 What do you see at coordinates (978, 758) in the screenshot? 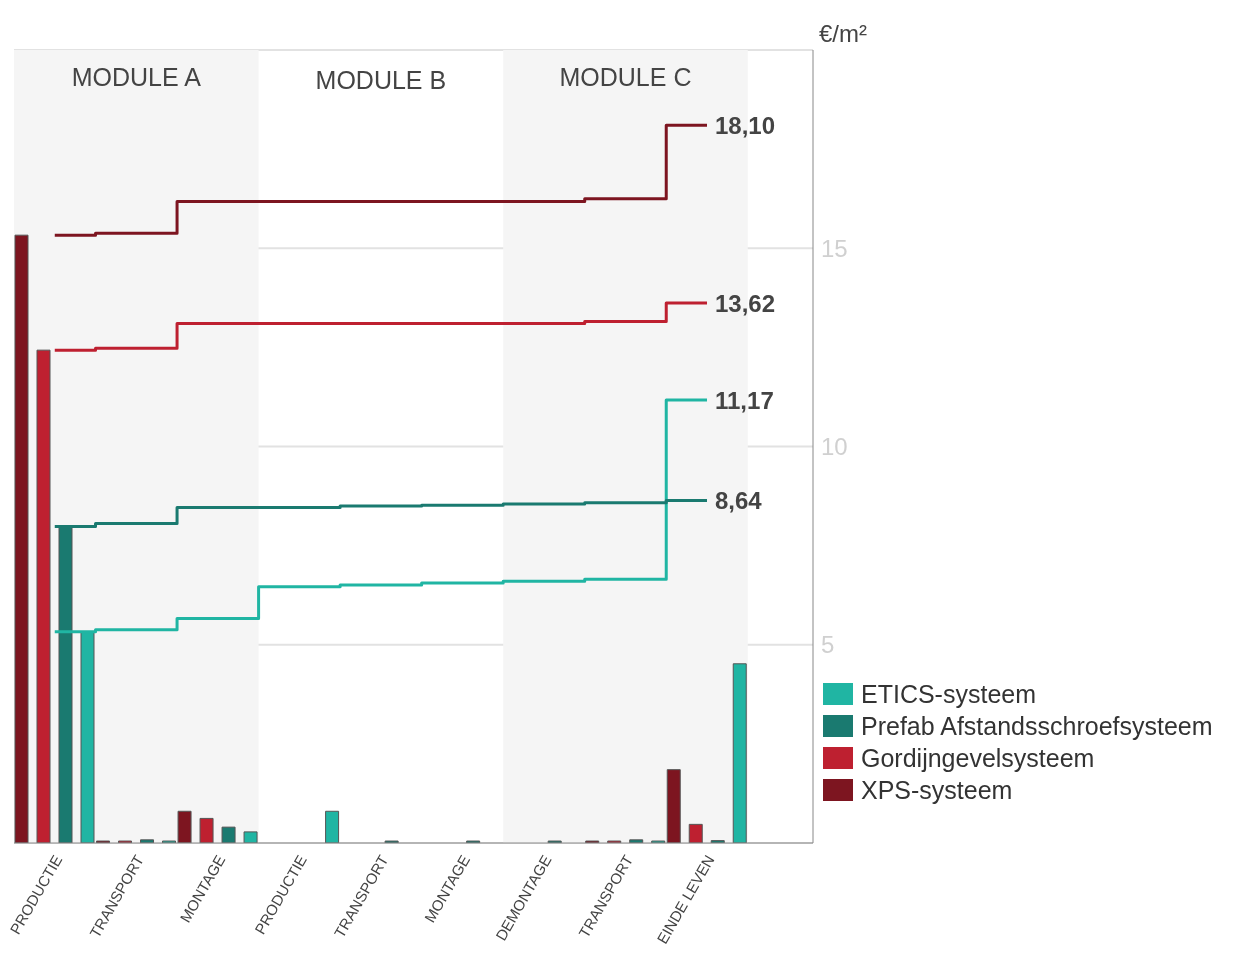
I see `legend-label: Gordijngevelsysteem` at bounding box center [978, 758].